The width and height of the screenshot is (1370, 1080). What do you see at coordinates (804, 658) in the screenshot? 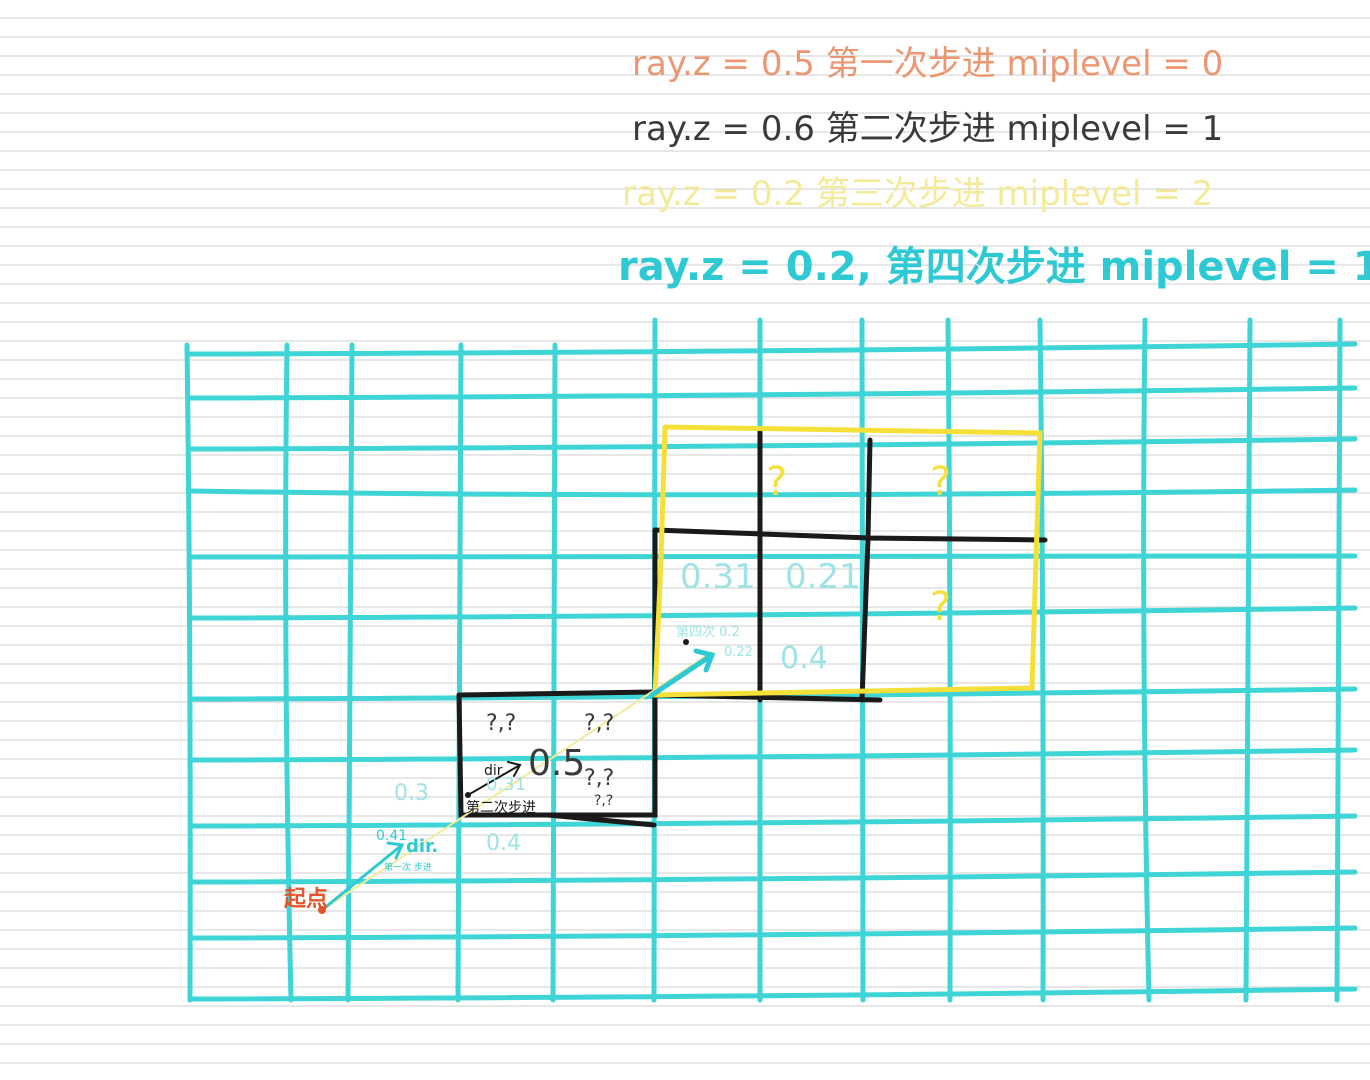
I see `cell-0-4-upper: 0.4` at bounding box center [804, 658].